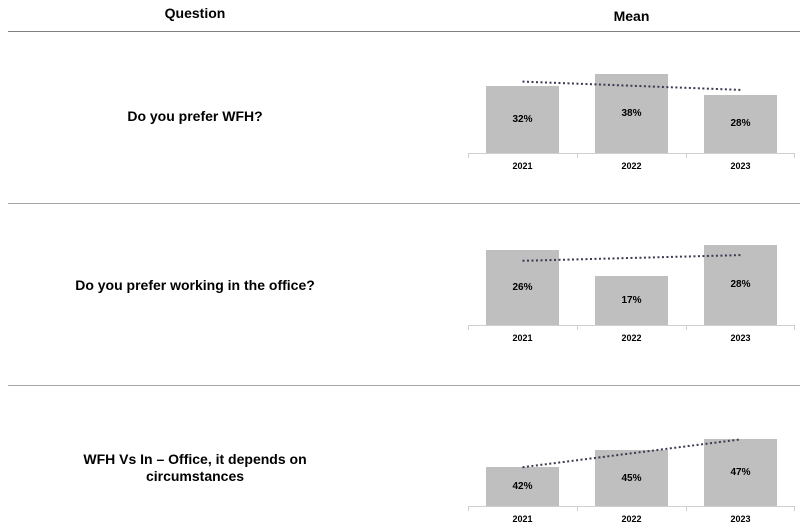  I want to click on bar-2021: 26%, so click(522, 287).